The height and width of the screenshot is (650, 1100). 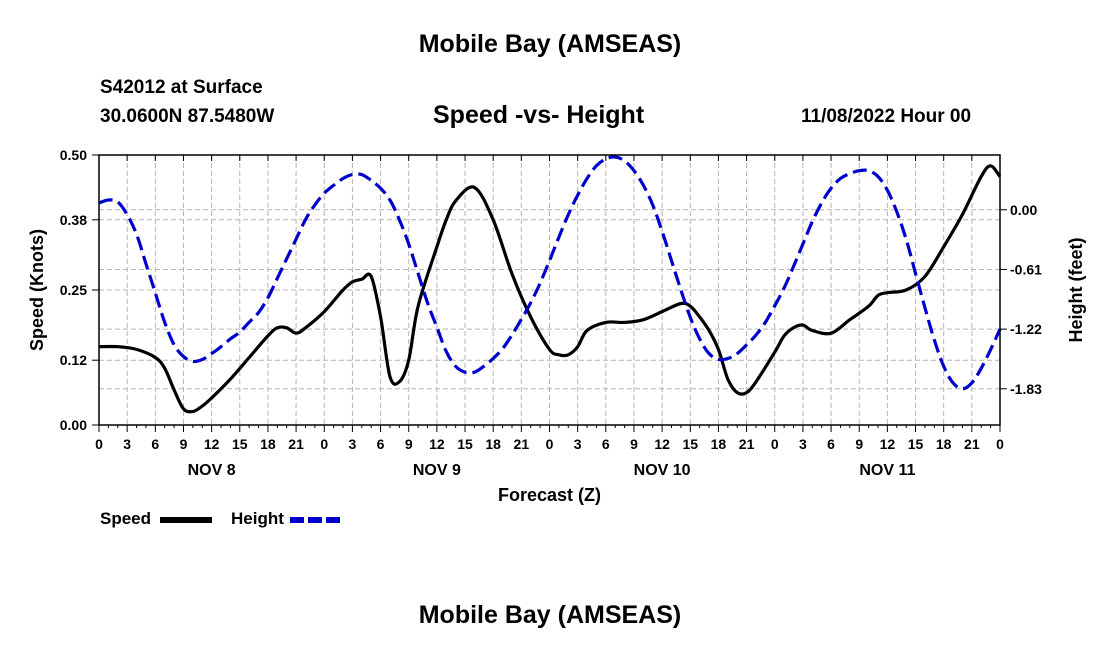 What do you see at coordinates (181, 87) in the screenshot?
I see `station-id: S42012 at Surface` at bounding box center [181, 87].